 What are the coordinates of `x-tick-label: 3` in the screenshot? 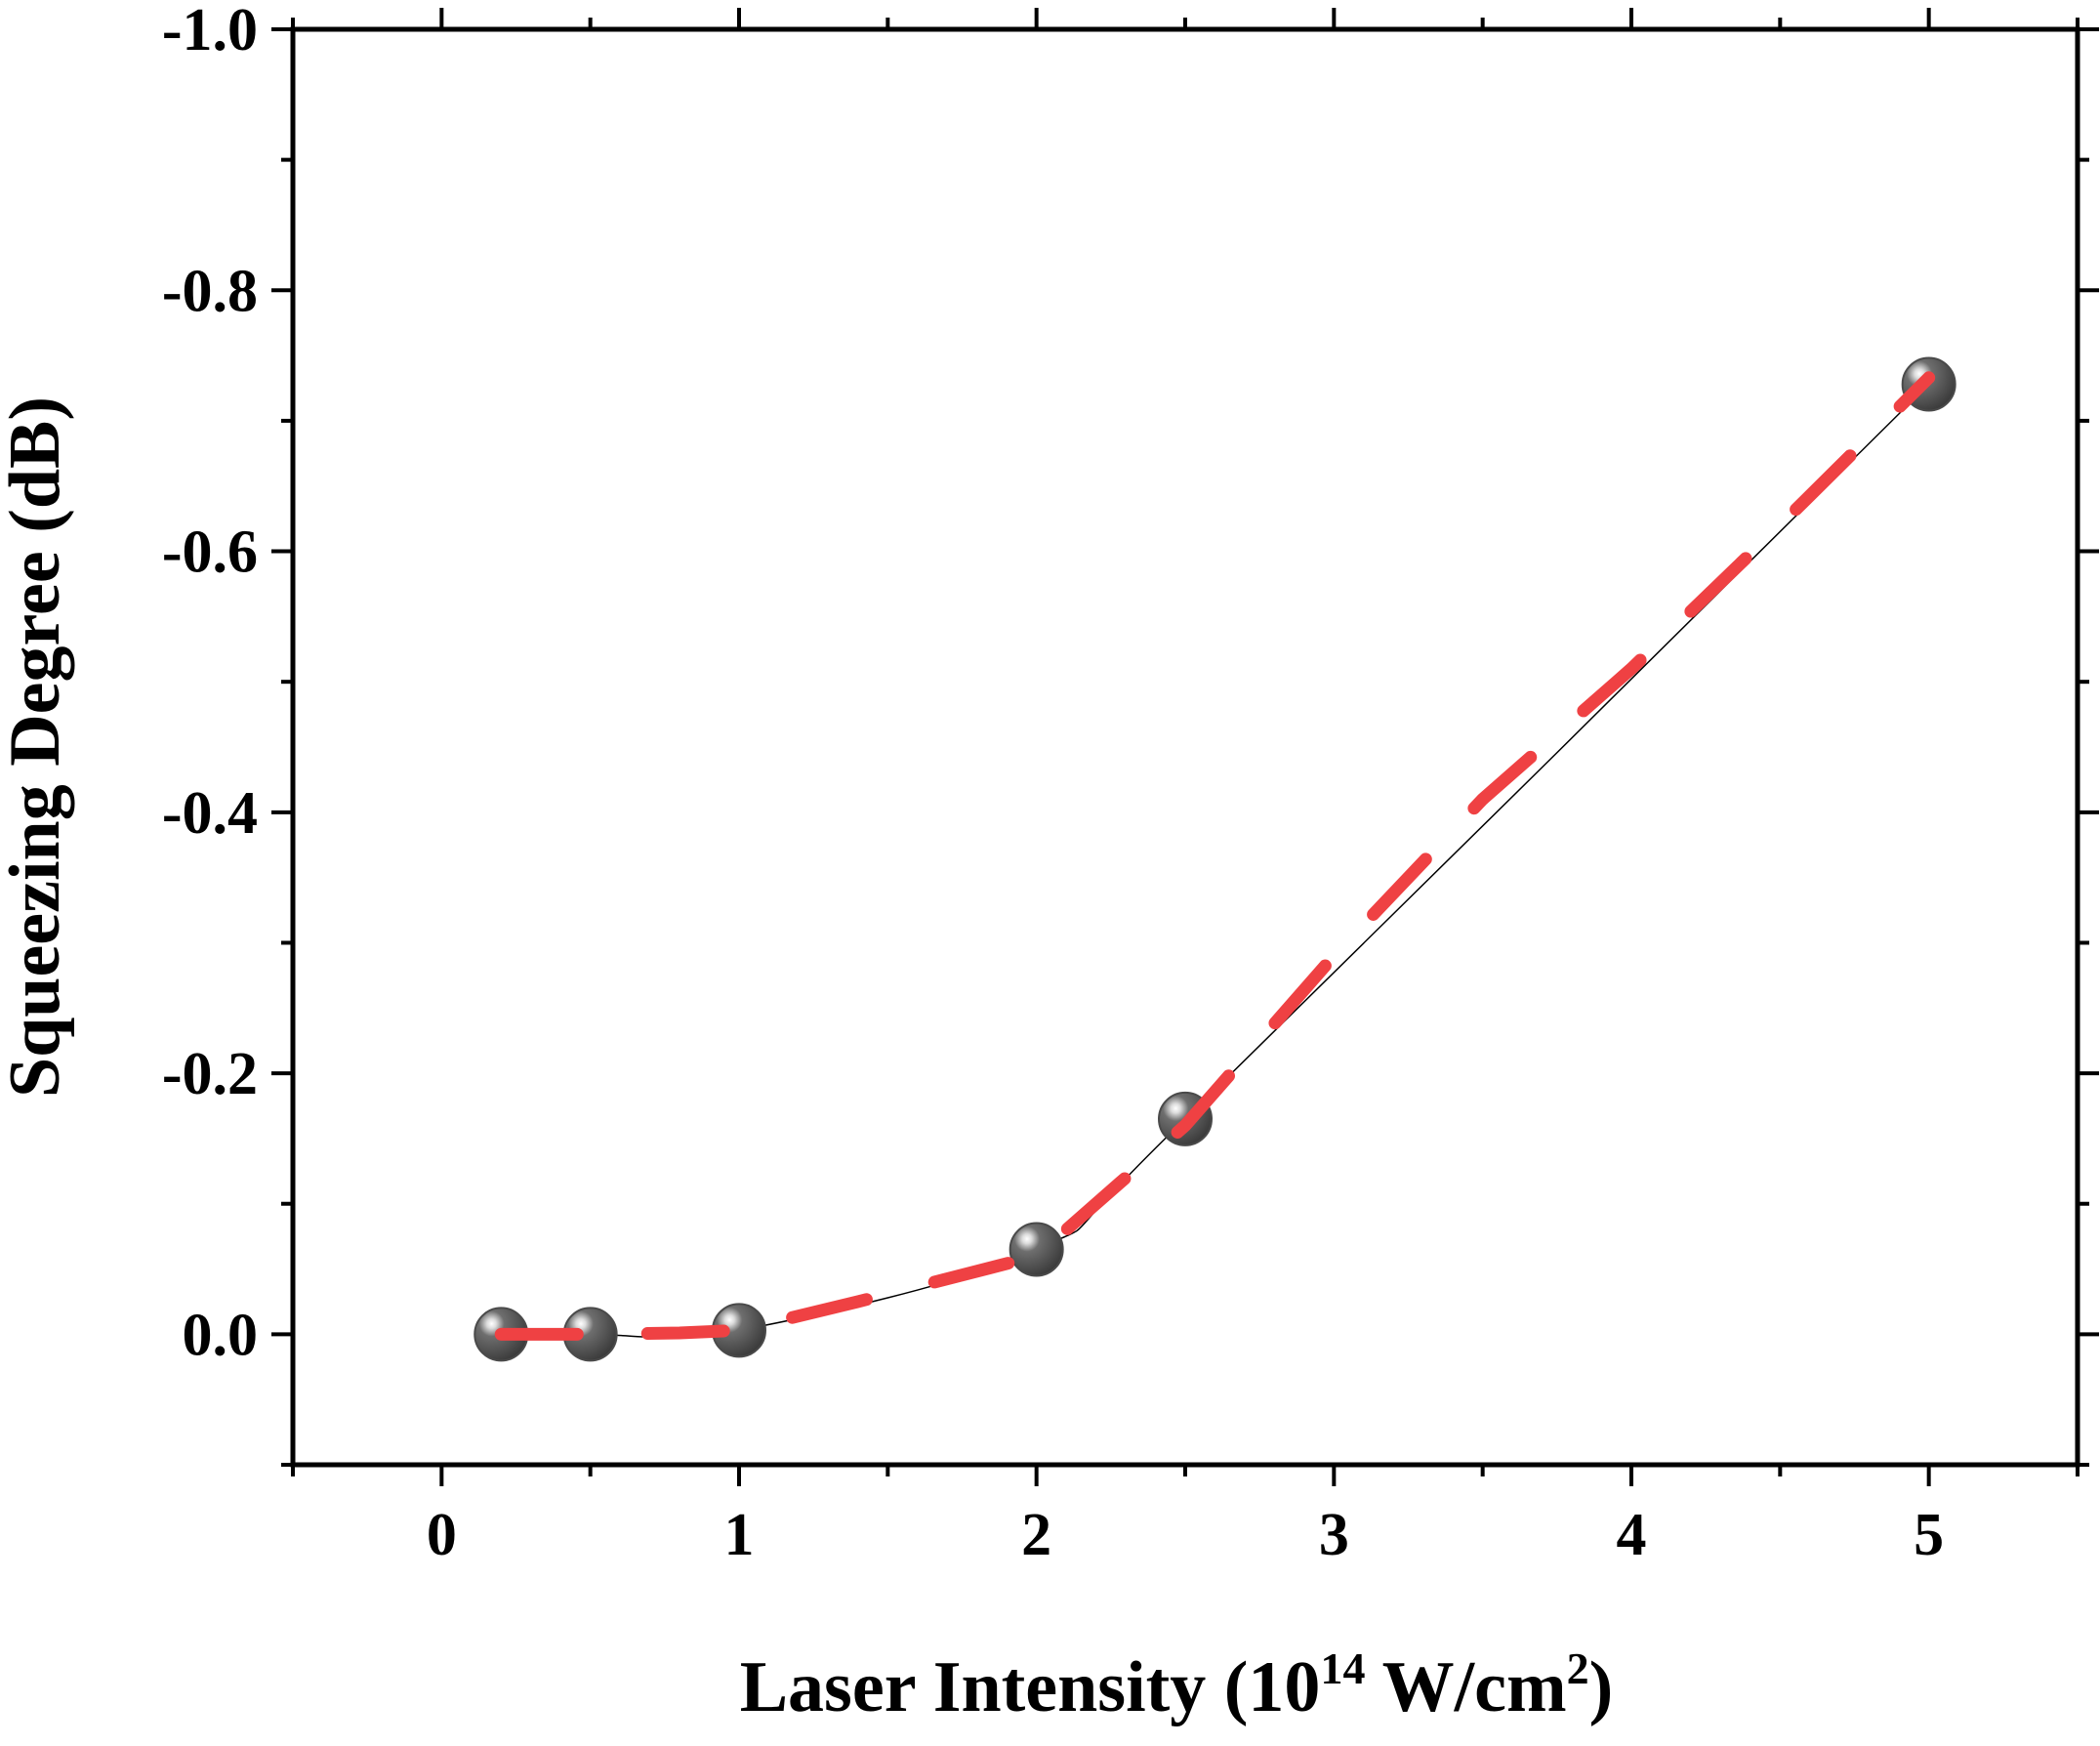 It's located at (1334, 1535).